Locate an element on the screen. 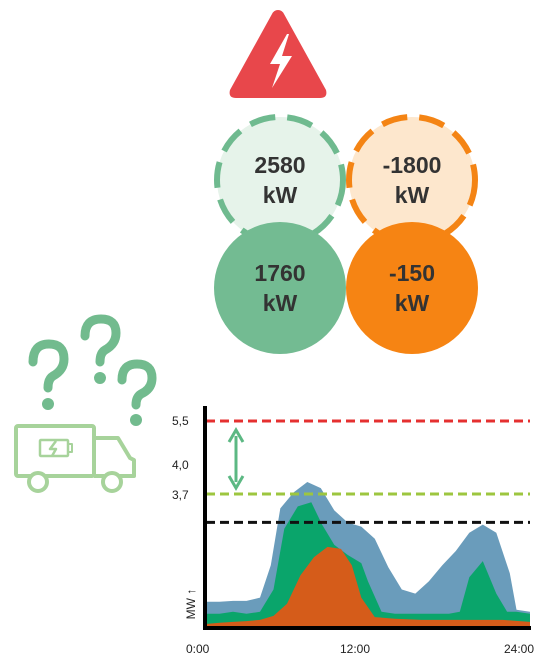 The image size is (538, 656). circle-bottom-right-unit: kW is located at coordinates (412, 303).